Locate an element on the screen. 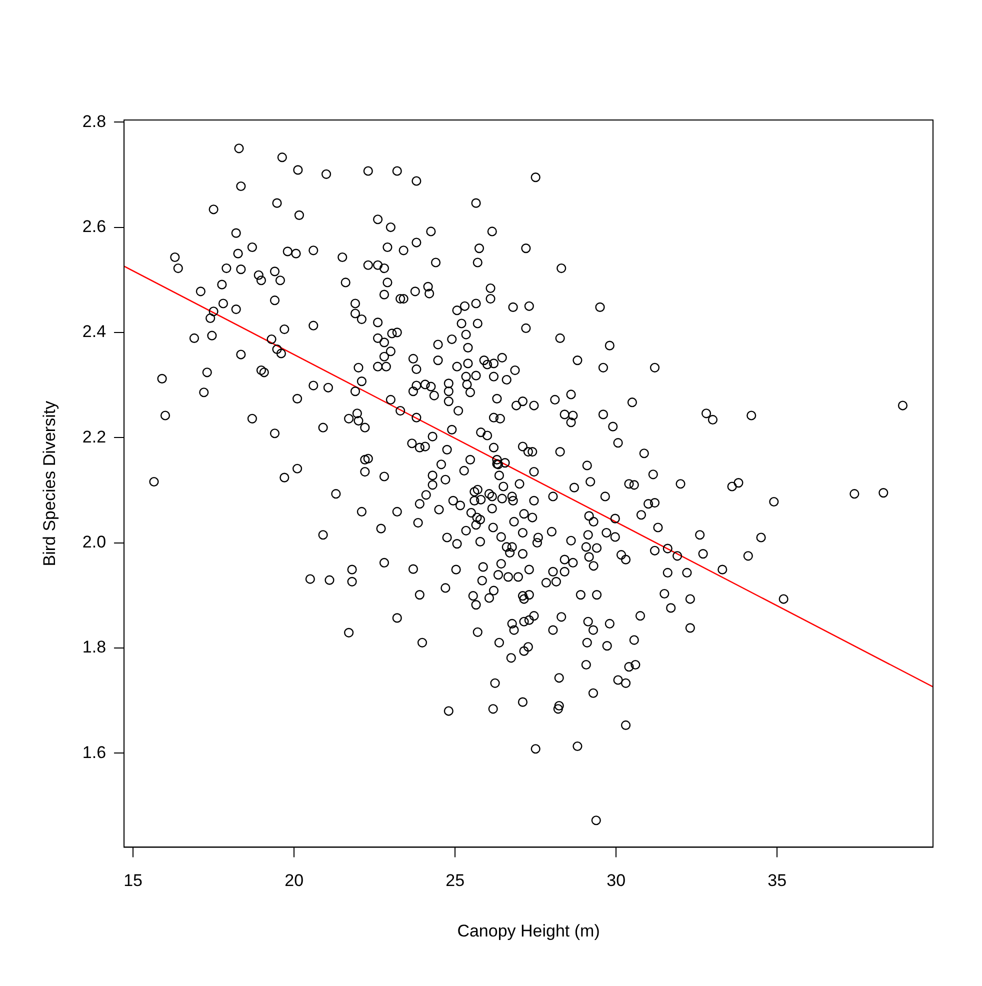  y-tick-label: 2.8 is located at coordinates (94, 121).